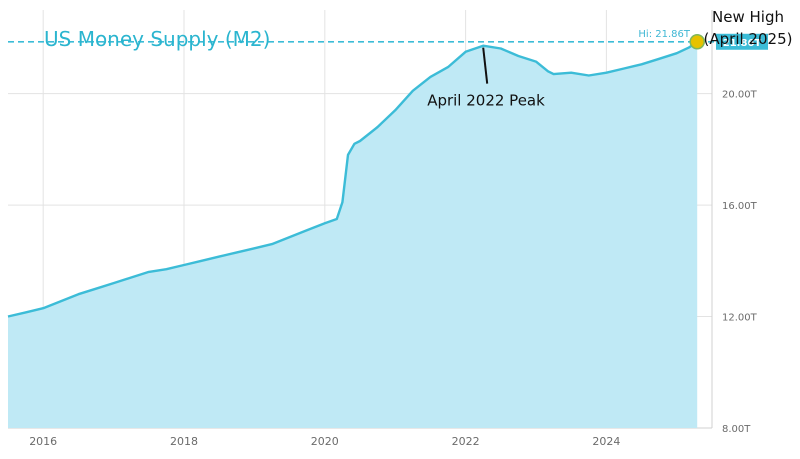  What do you see at coordinates (748, 17) in the screenshot?
I see `new-high-annotation: New High` at bounding box center [748, 17].